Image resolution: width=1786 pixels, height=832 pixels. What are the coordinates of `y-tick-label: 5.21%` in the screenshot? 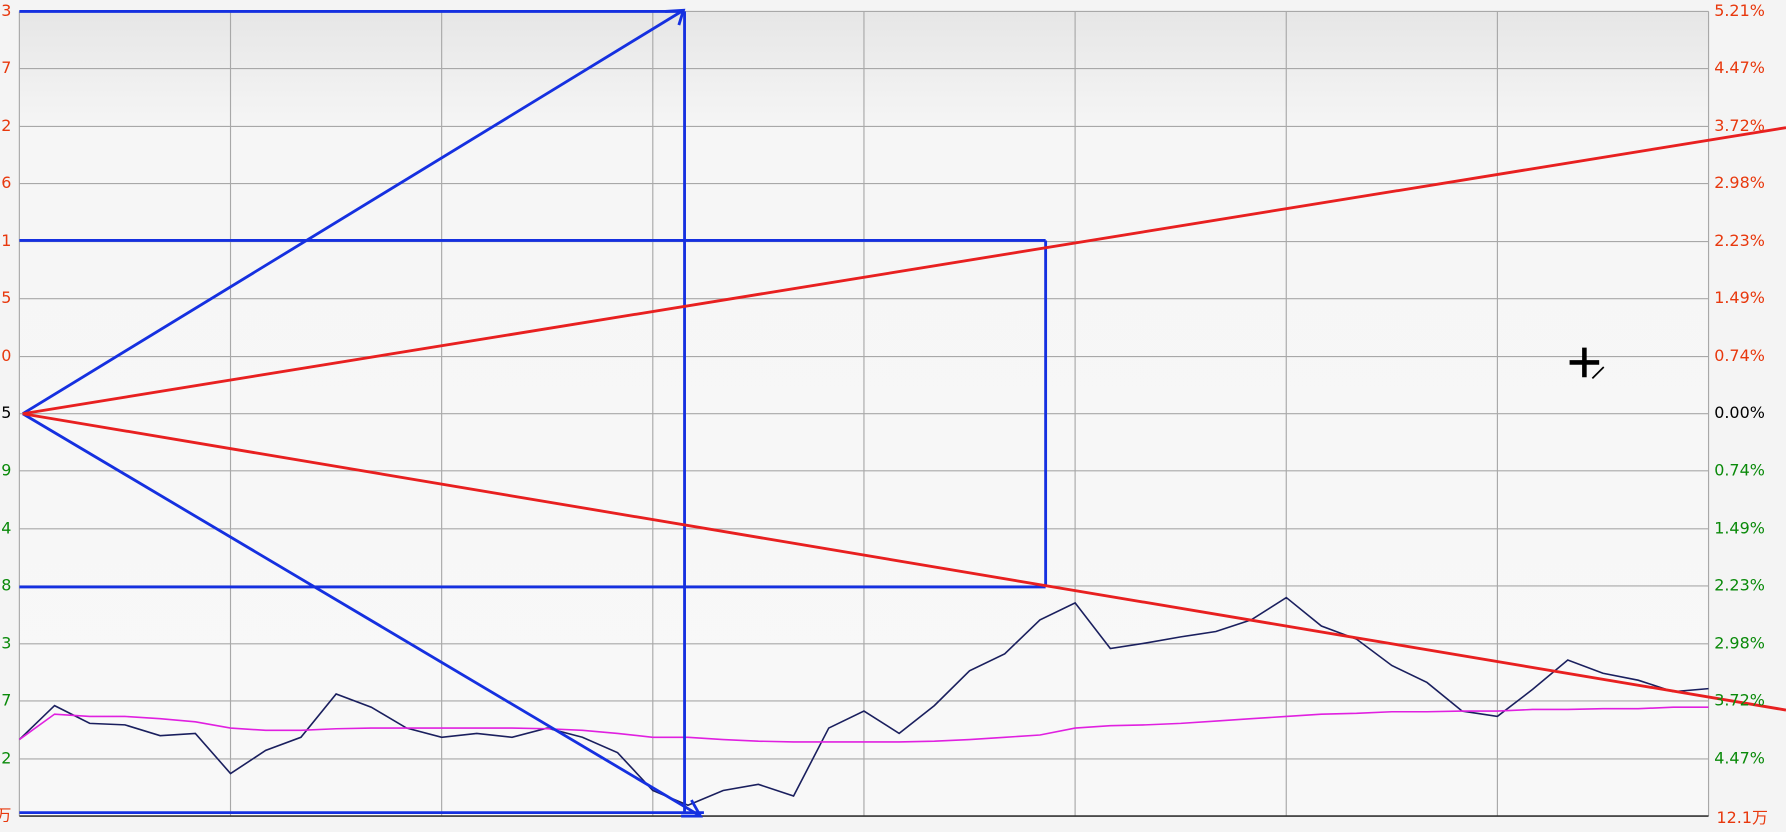 It's located at (1739, 10).